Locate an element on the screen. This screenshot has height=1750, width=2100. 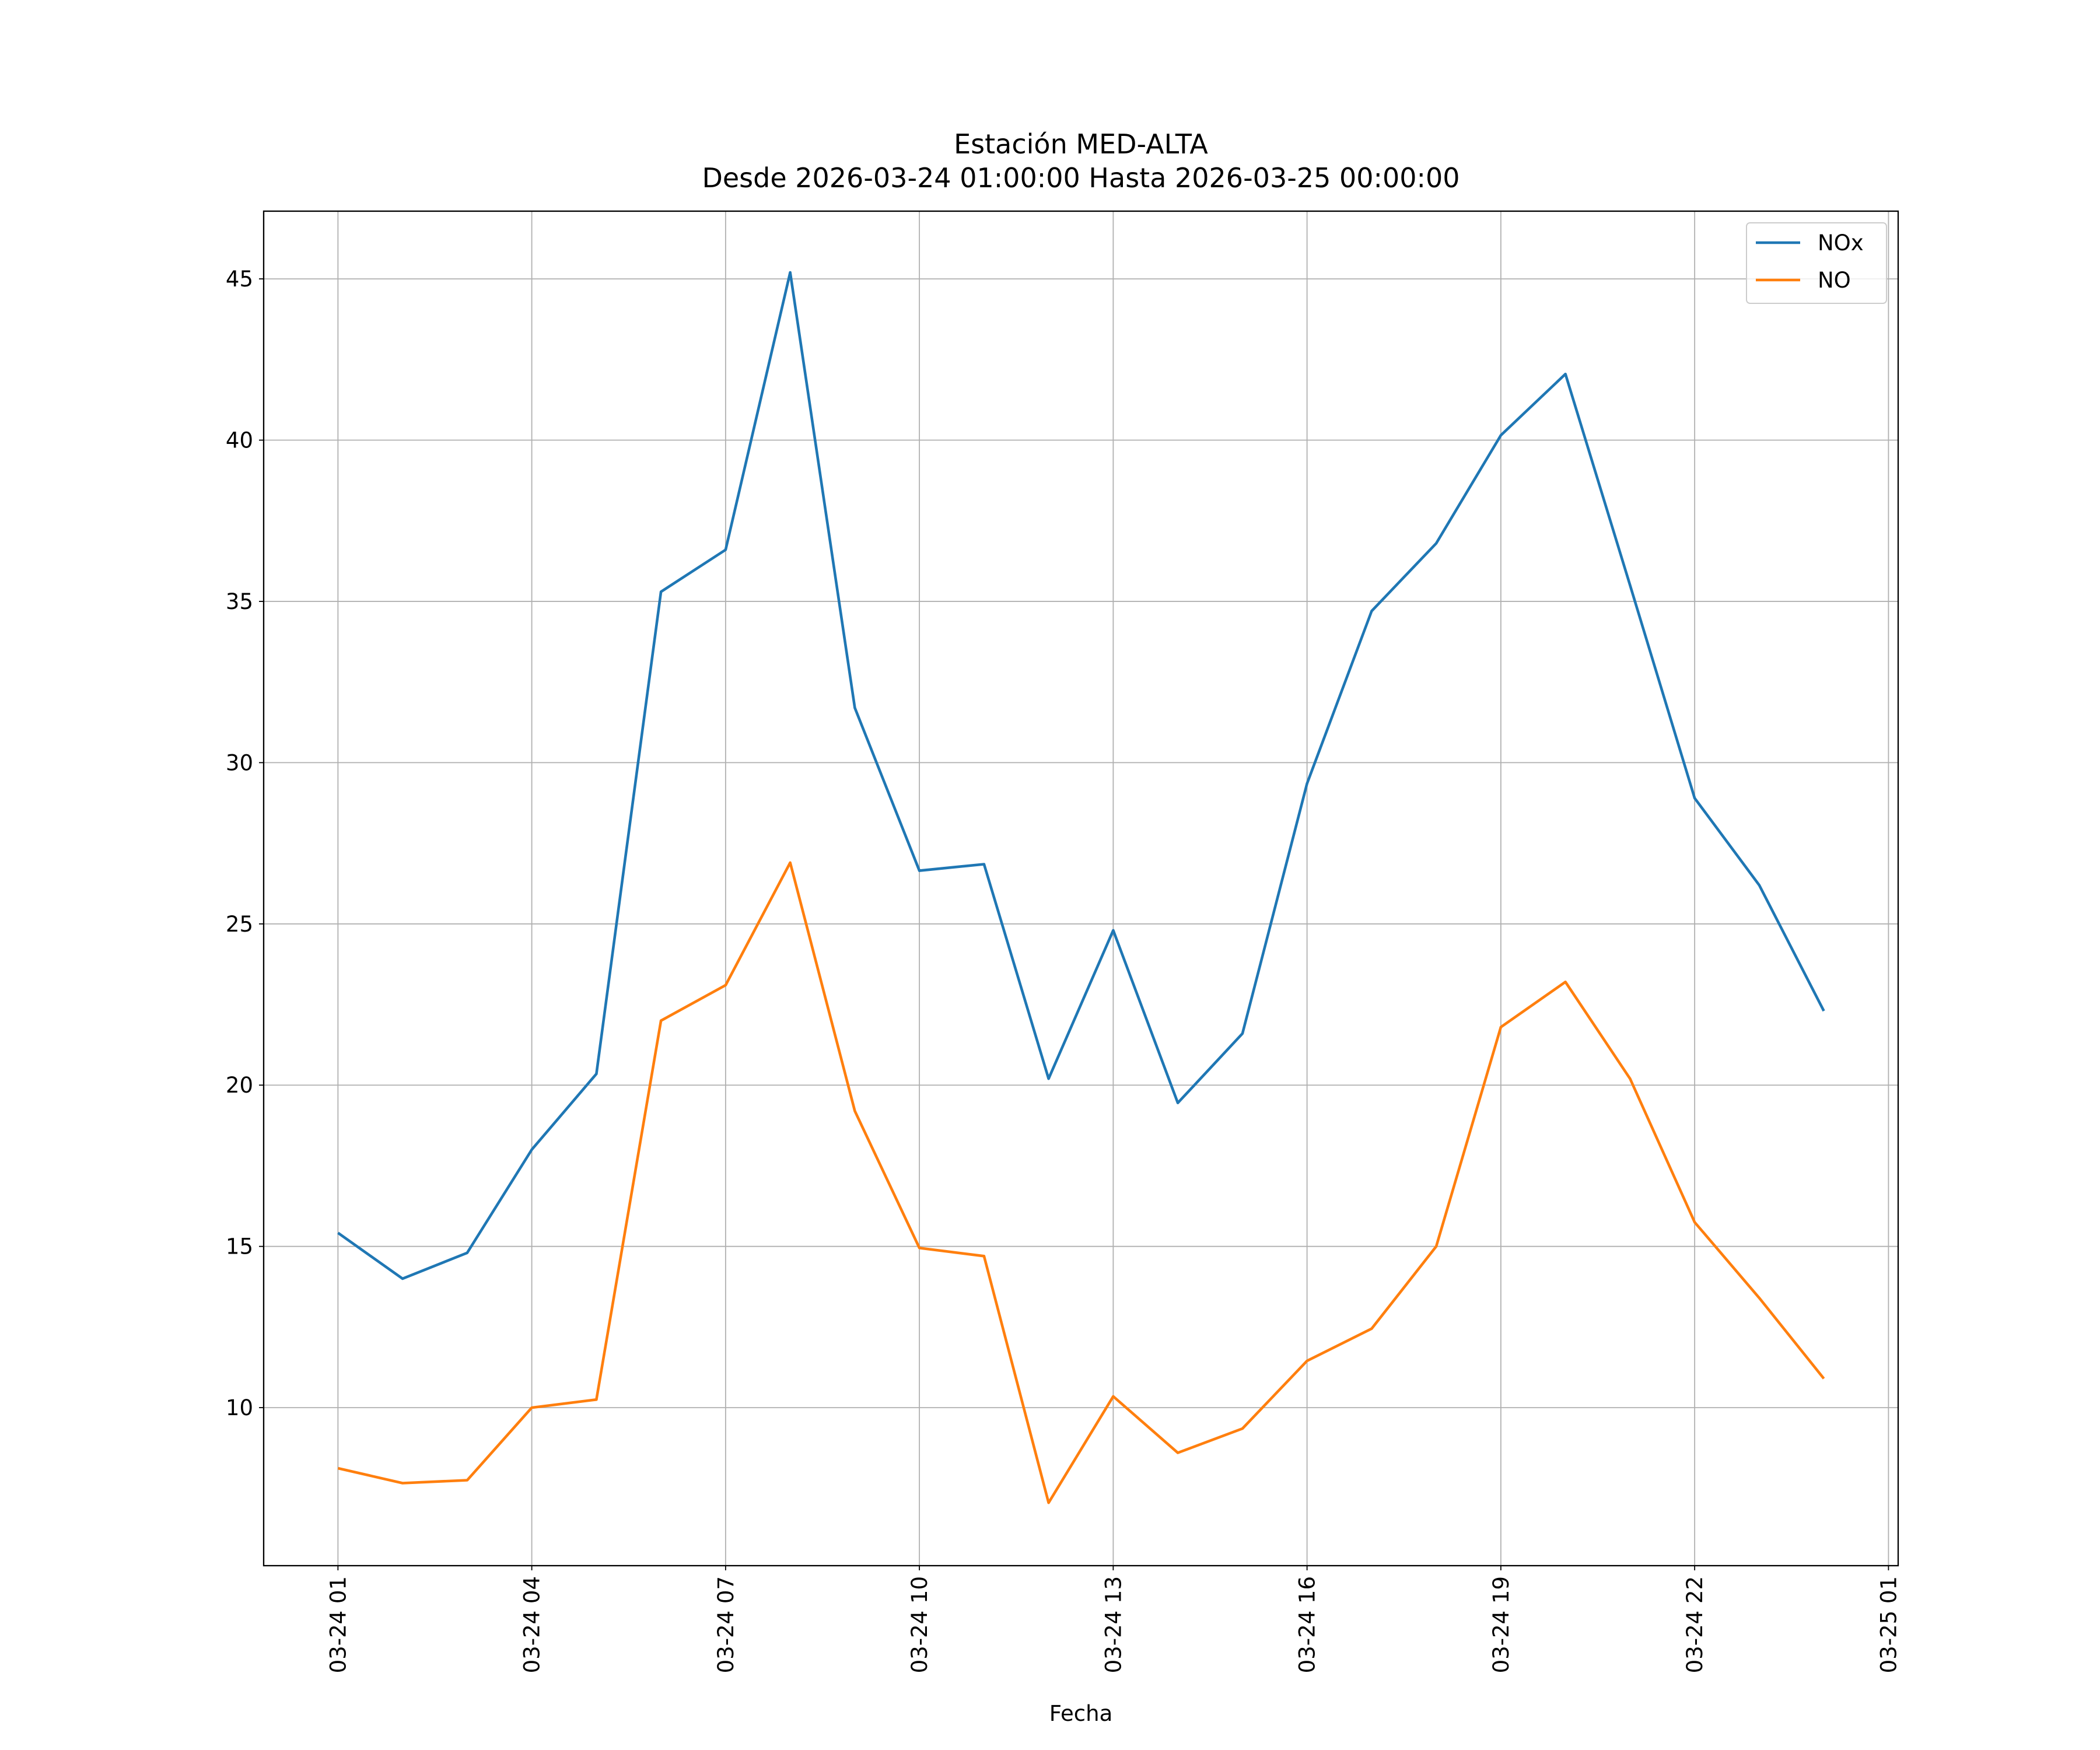
y-tick-label: 40 is located at coordinates (239, 440).